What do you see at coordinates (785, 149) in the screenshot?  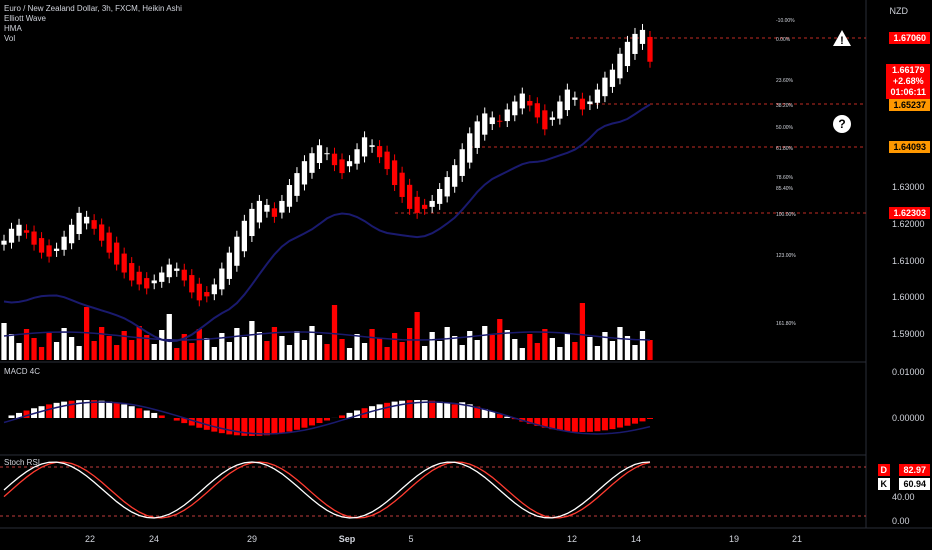 I see `fib-label: 61.80%` at bounding box center [785, 149].